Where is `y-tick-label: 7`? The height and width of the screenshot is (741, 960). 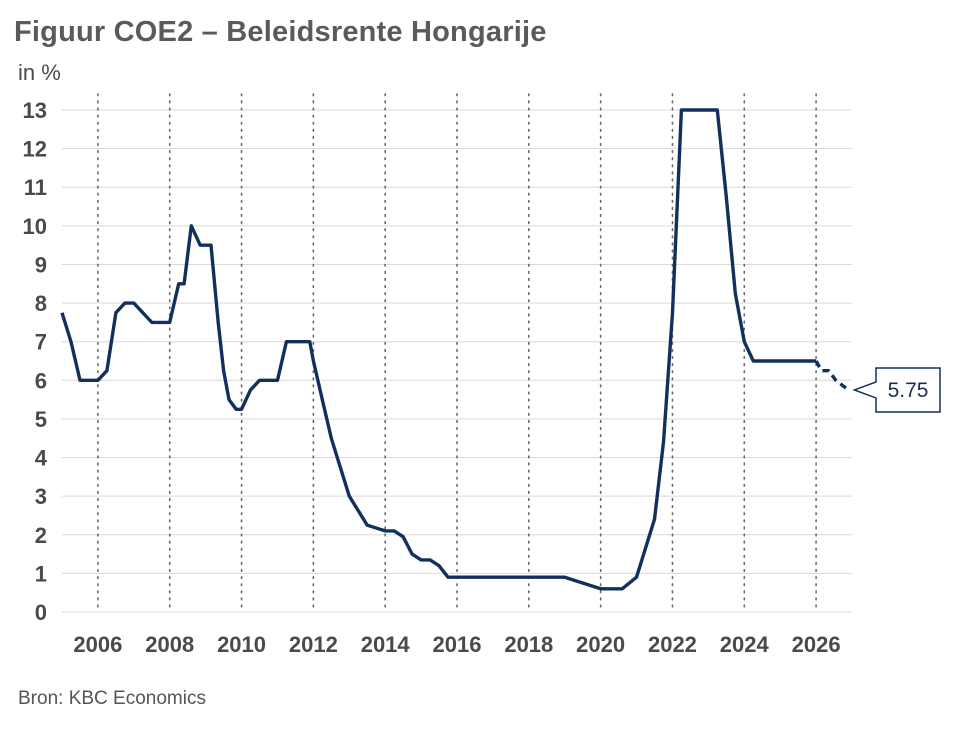 y-tick-label: 7 is located at coordinates (41, 342).